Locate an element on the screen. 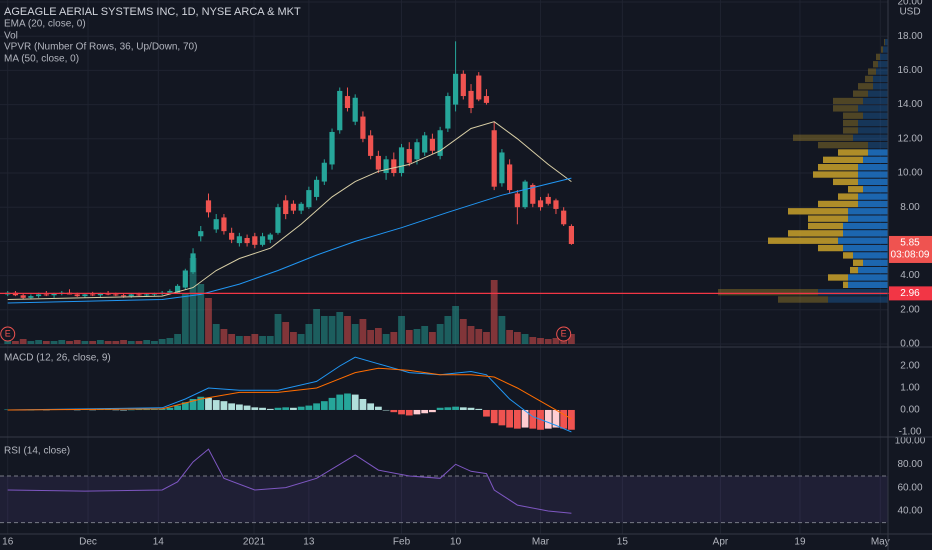  x-tick-label: 2021 is located at coordinates (254, 542).